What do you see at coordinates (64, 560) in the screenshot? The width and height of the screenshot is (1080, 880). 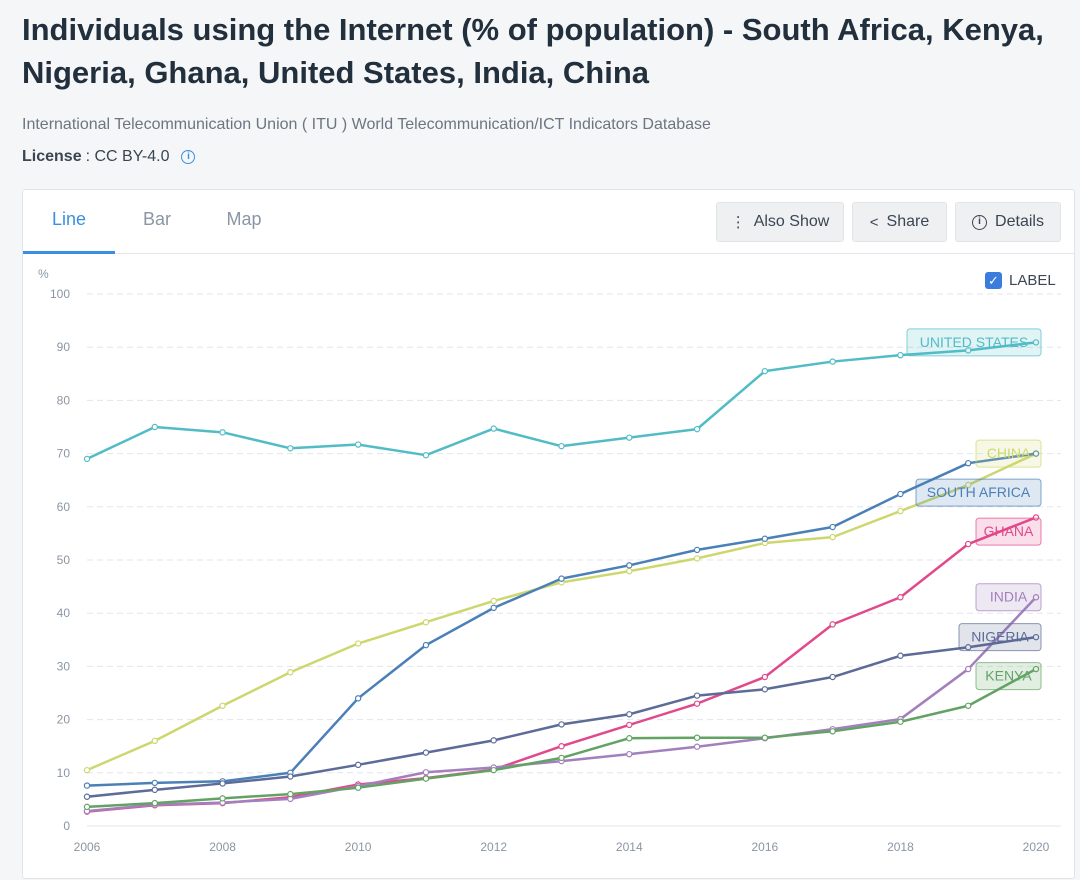 I see `y-tick-label: 50` at bounding box center [64, 560].